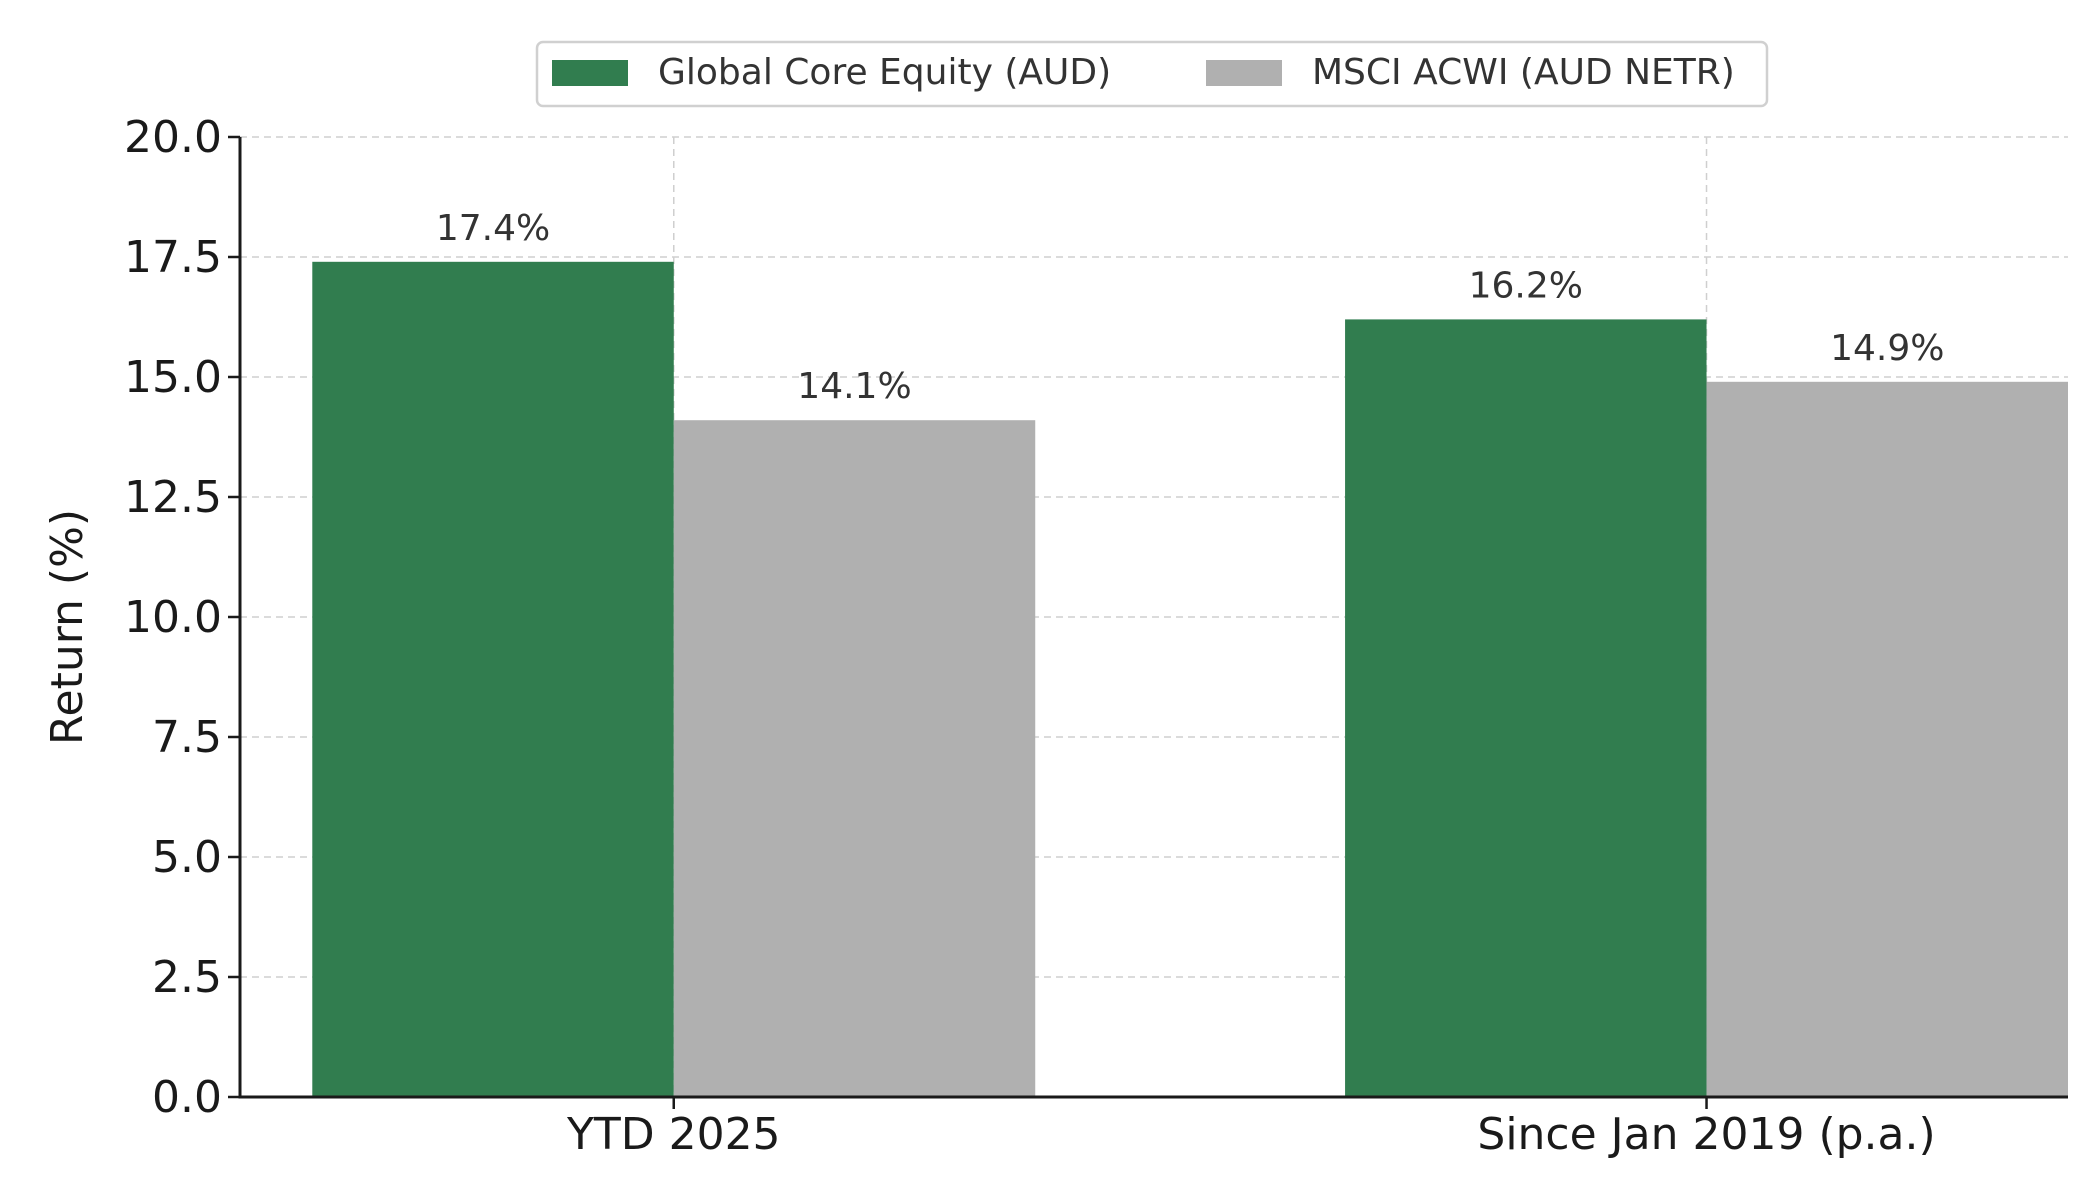  What do you see at coordinates (173, 257) in the screenshot?
I see `y-tick-label: 17.5` at bounding box center [173, 257].